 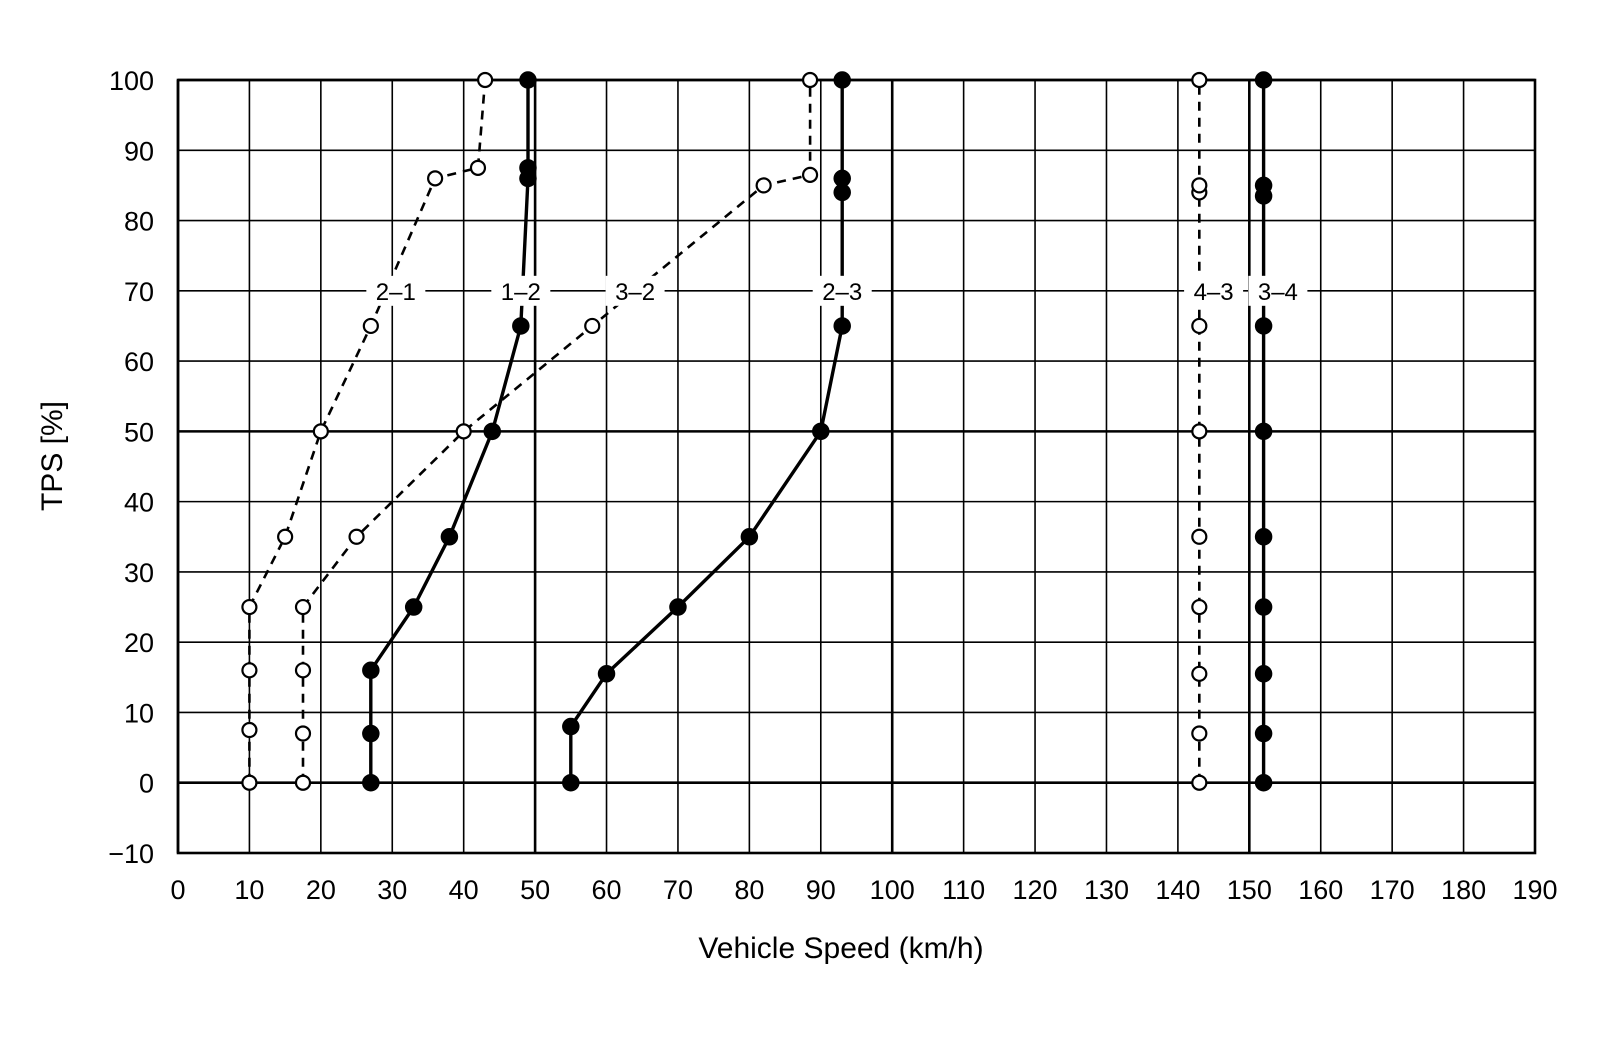 I want to click on y-tick-label: 40, so click(x=139, y=503).